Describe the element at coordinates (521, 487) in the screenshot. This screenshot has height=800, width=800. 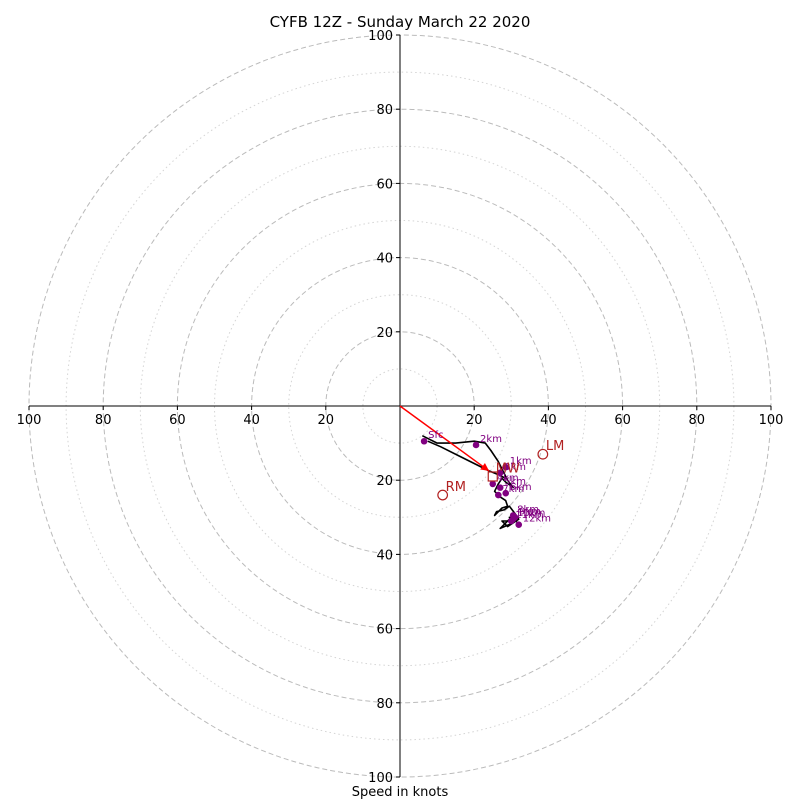
I see `point-label-6km: 6km` at that location.